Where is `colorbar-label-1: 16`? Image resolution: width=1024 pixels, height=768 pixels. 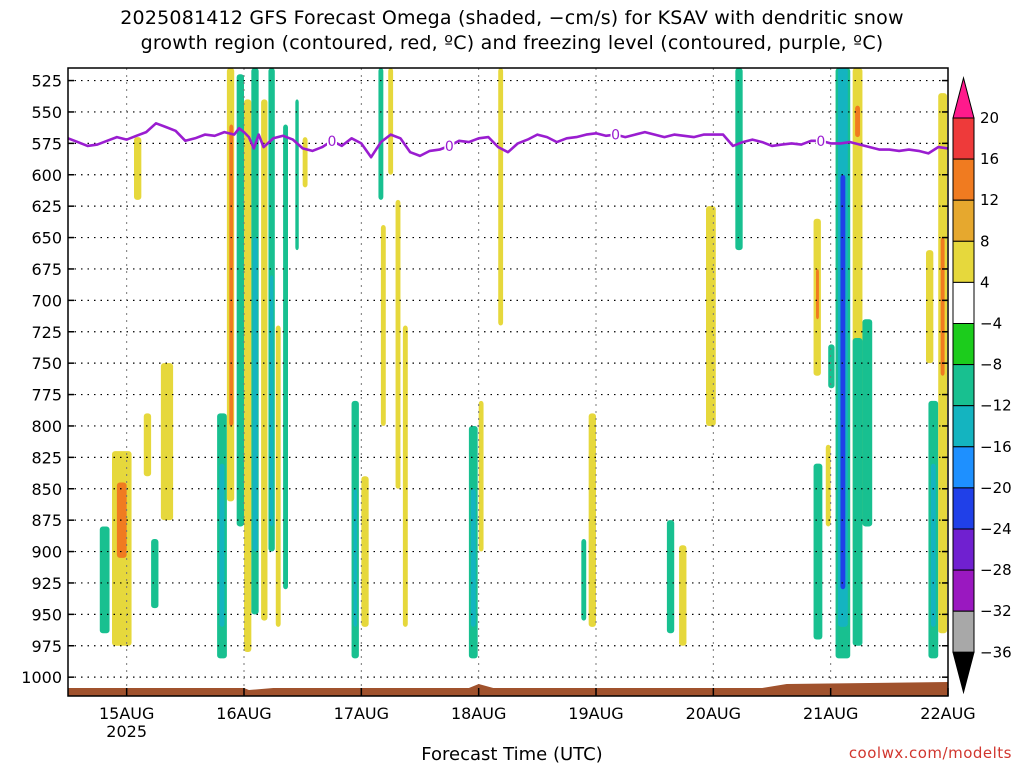
colorbar-label-1: 16 is located at coordinates (989, 159).